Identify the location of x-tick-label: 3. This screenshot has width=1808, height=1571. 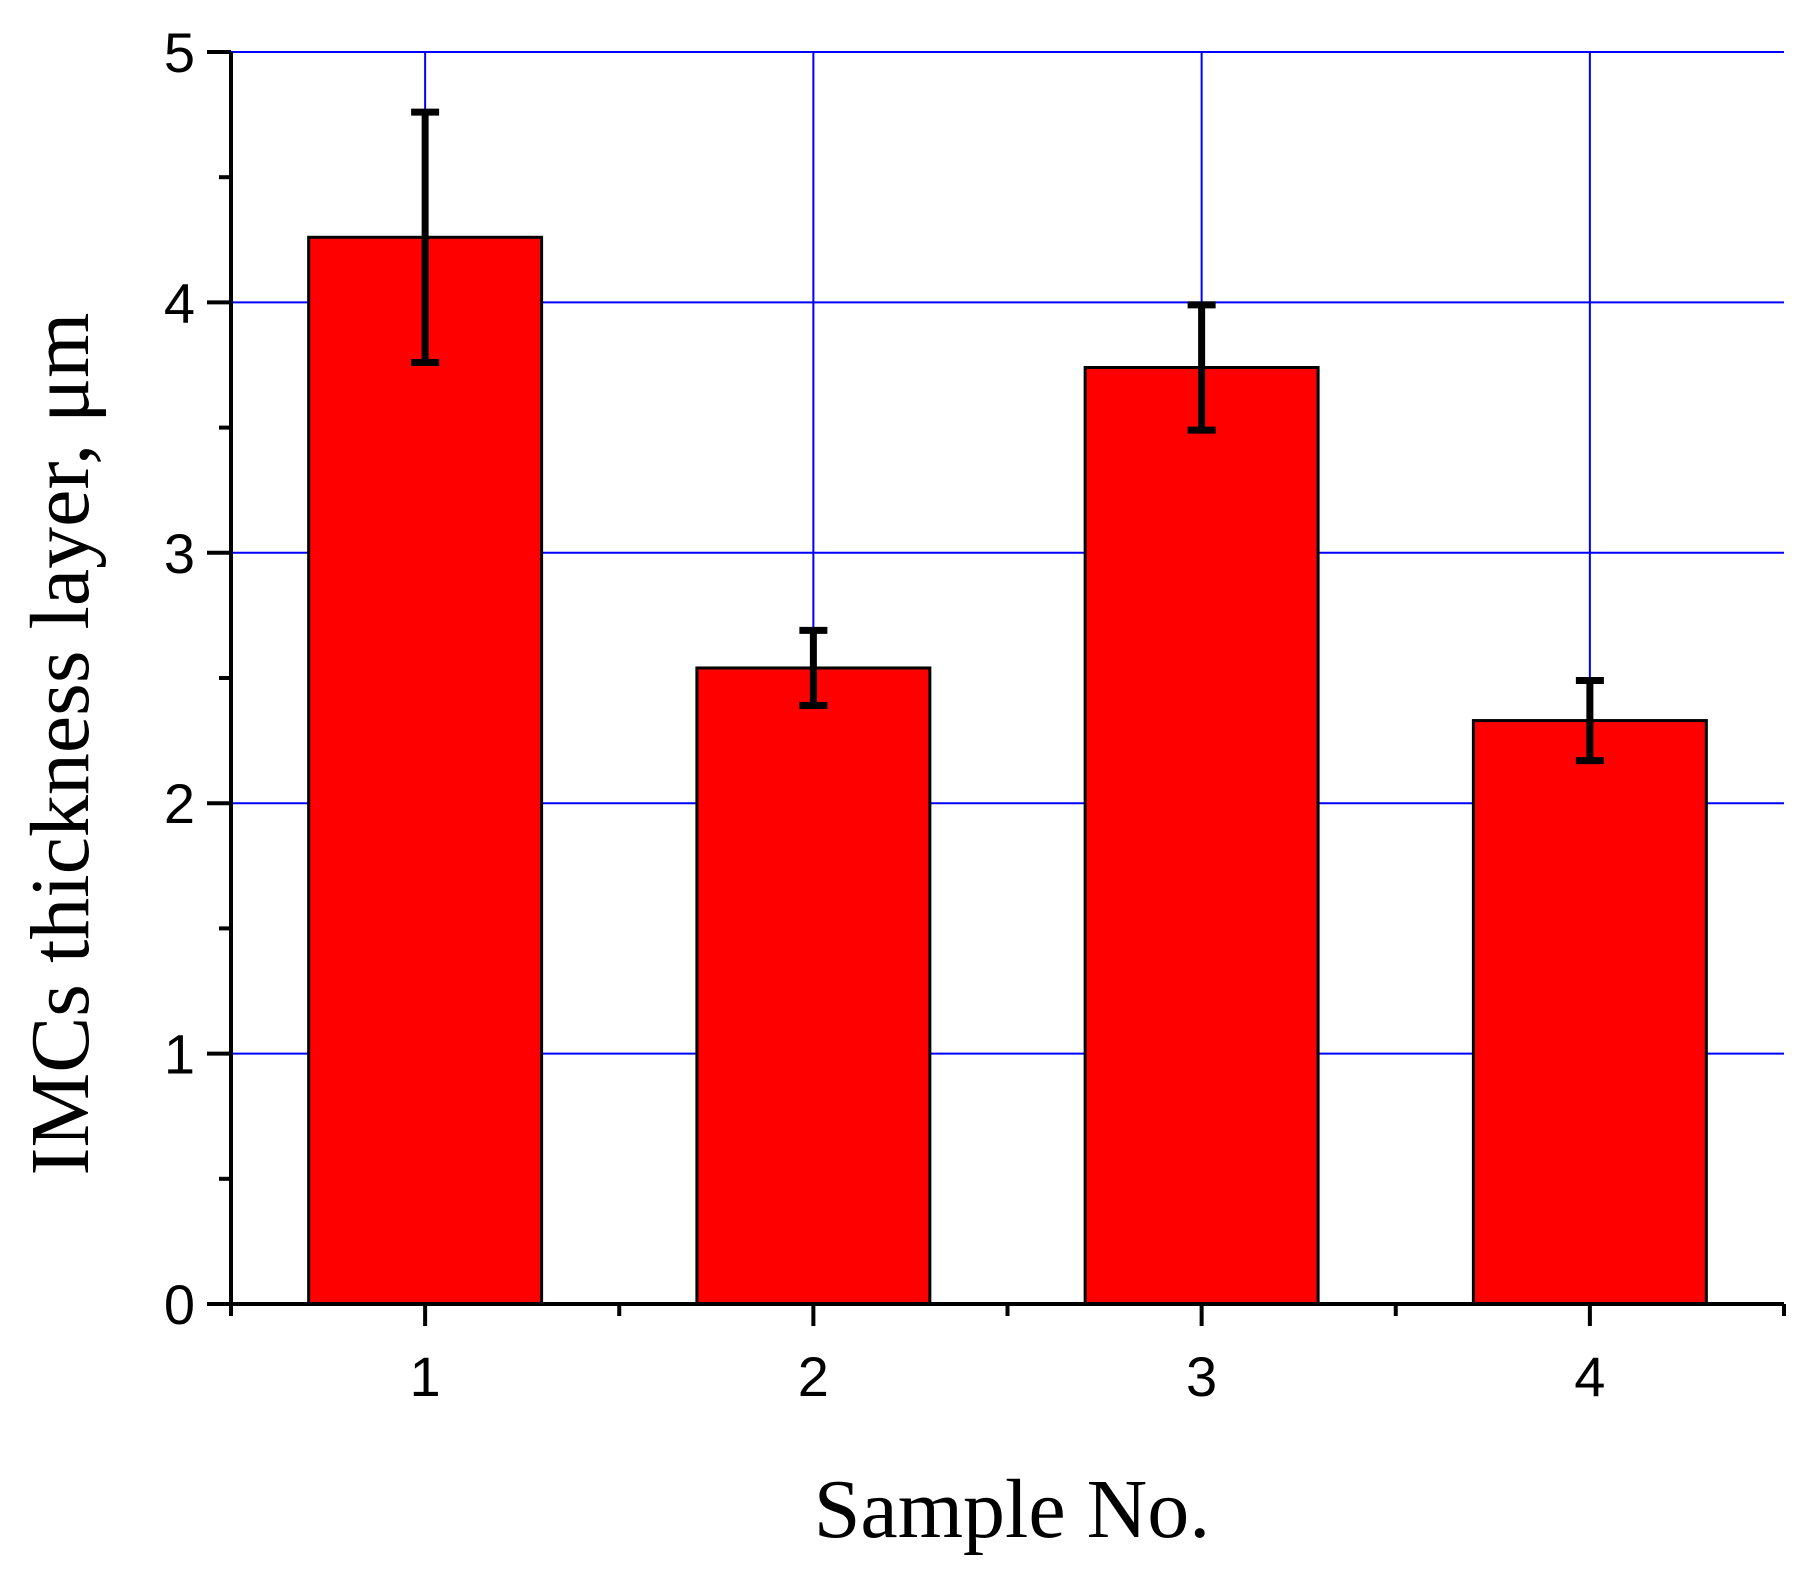
(1201, 1376).